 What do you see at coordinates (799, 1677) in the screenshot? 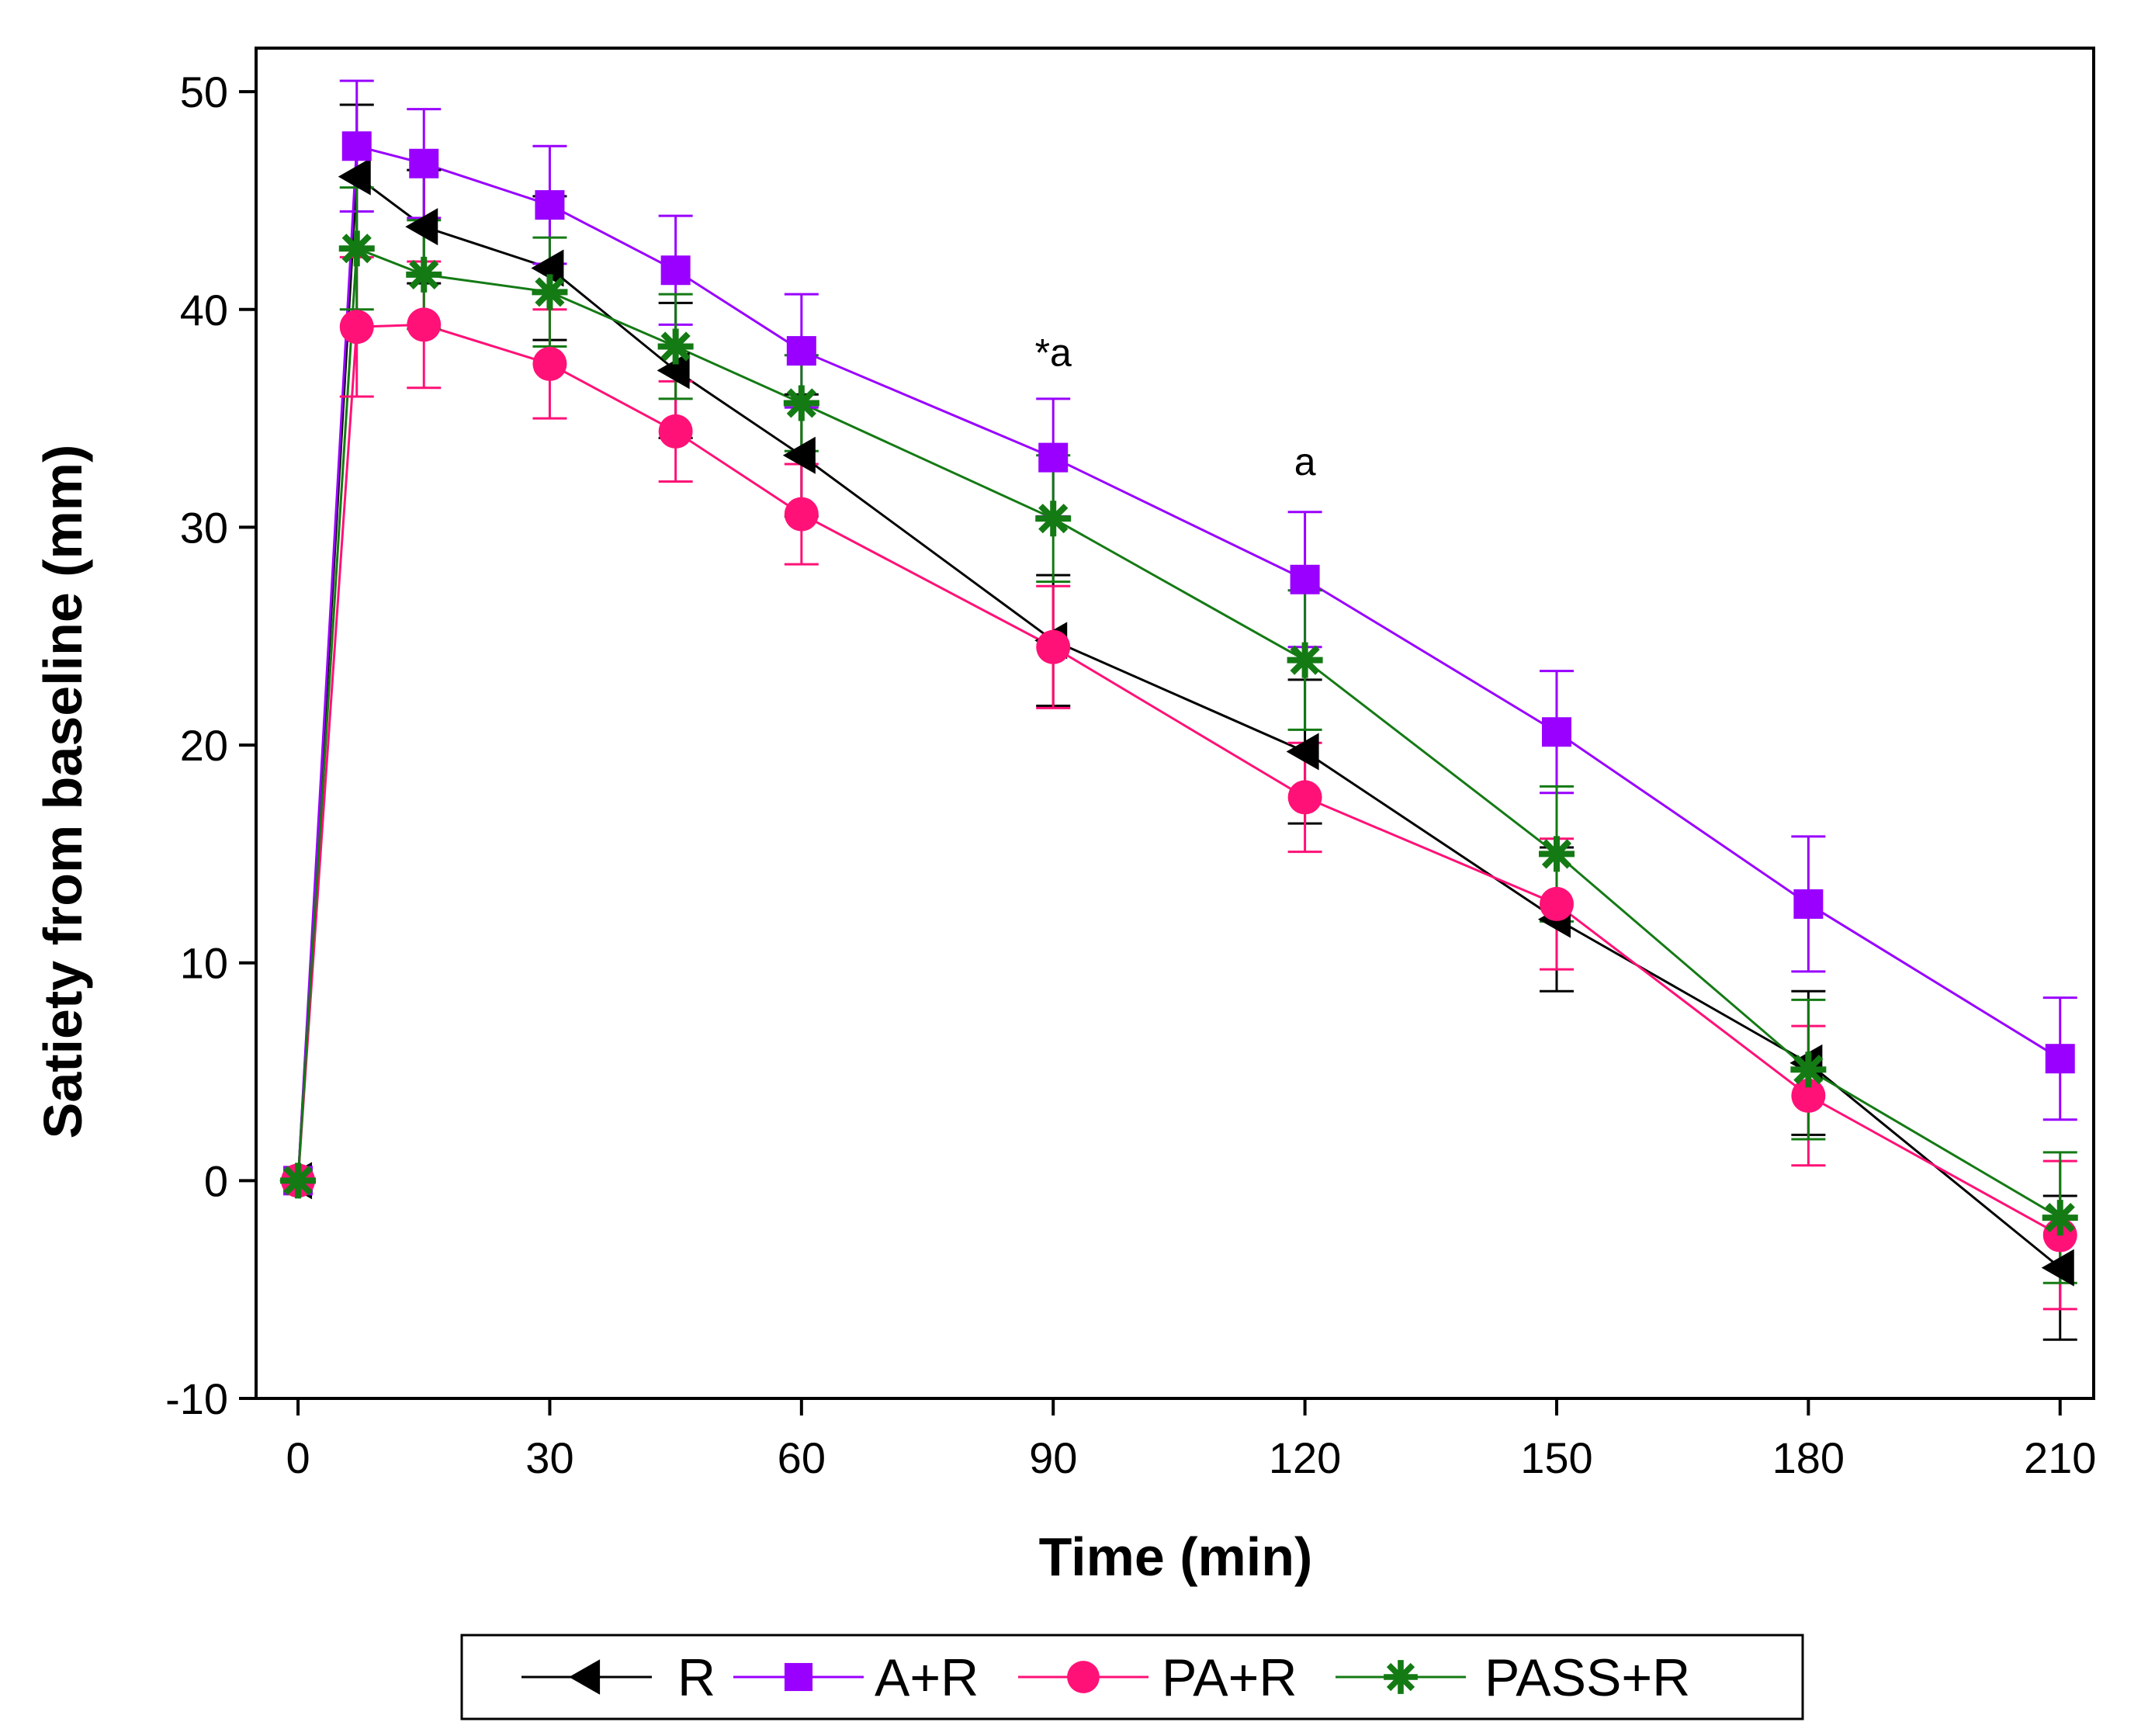
I see `legend-marker-a-plus-r` at bounding box center [799, 1677].